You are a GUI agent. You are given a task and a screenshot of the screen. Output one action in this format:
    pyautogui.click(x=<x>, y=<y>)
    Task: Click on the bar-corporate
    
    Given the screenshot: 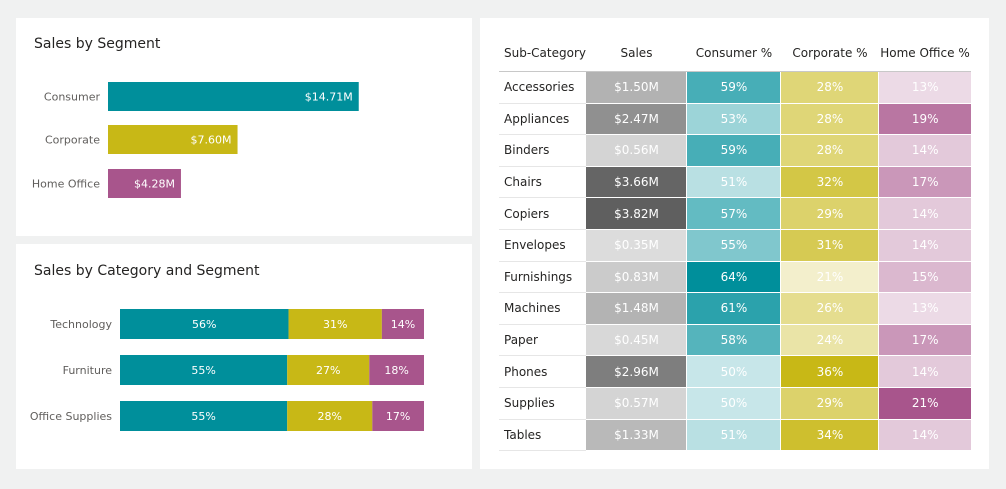 What is the action you would take?
    pyautogui.click(x=173, y=139)
    